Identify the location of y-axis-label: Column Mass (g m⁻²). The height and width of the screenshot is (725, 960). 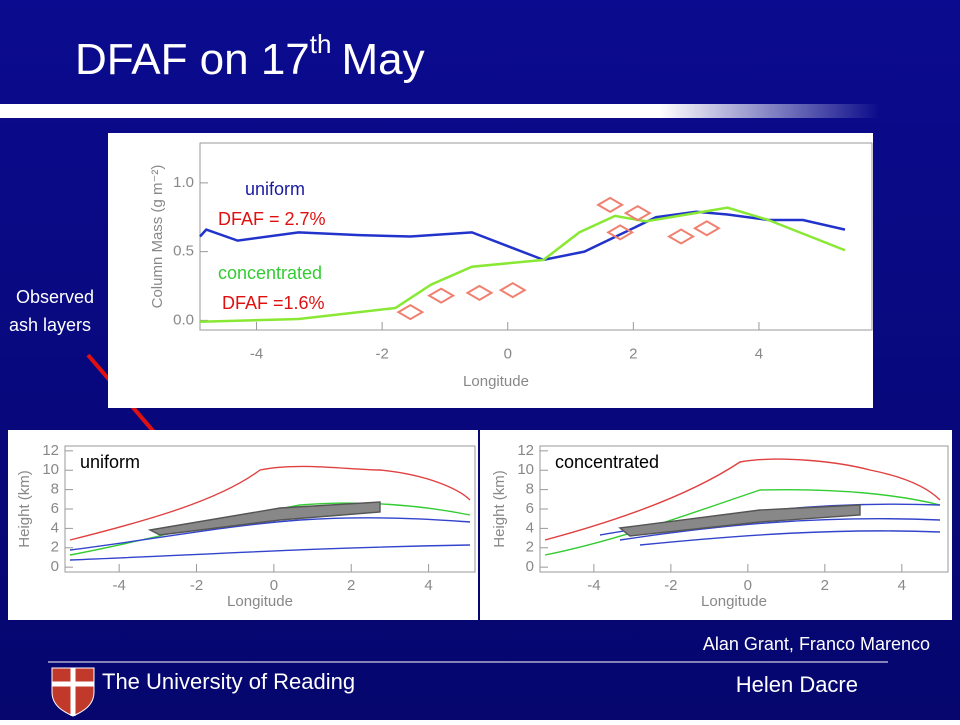
(157, 237).